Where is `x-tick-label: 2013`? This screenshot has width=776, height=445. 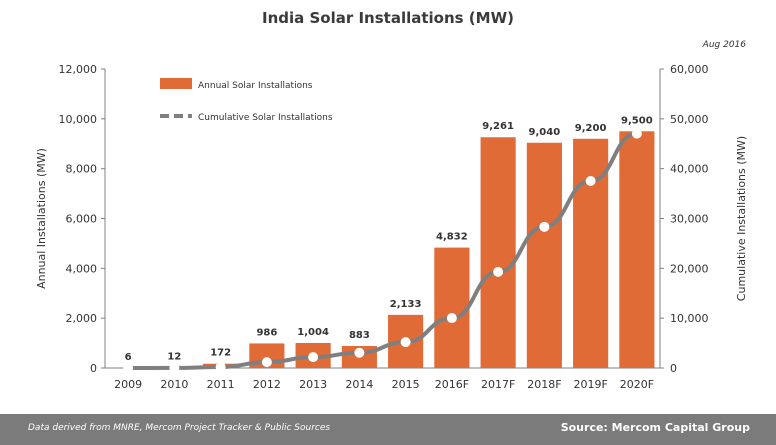 x-tick-label: 2013 is located at coordinates (313, 384).